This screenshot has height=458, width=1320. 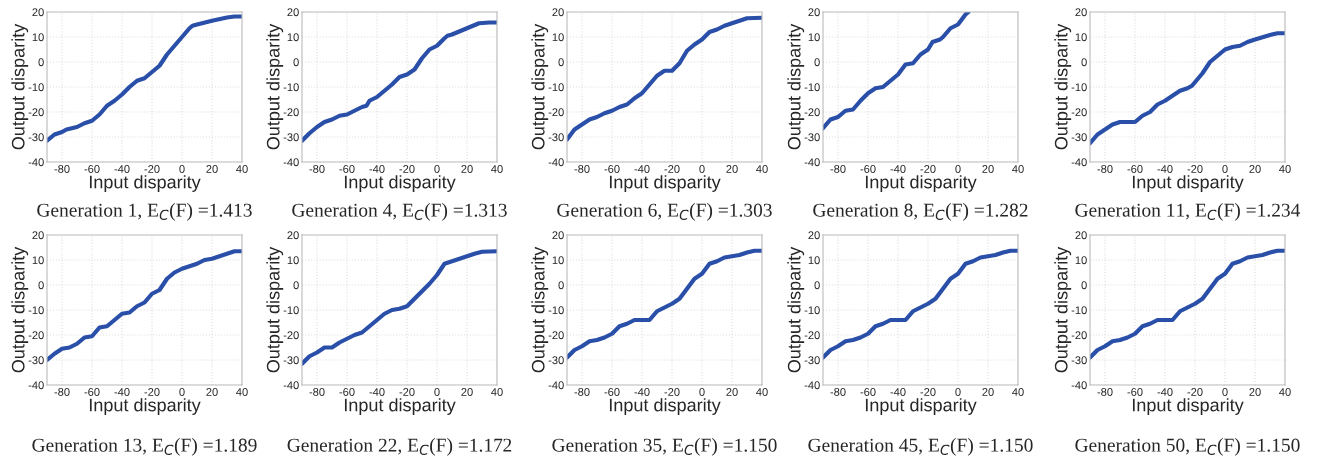 What do you see at coordinates (1188, 212) in the screenshot?
I see `text: Generation 11, E$_{C}$(F) =1.234` at bounding box center [1188, 212].